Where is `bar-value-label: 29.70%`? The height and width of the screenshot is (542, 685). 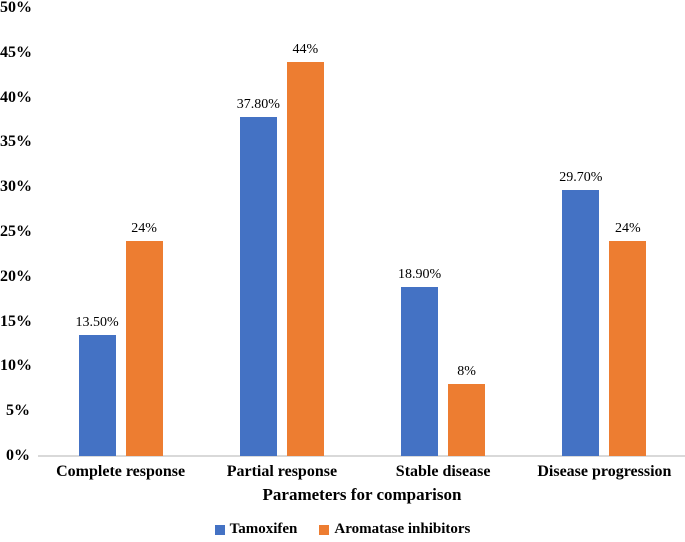 bar-value-label: 29.70% is located at coordinates (581, 177).